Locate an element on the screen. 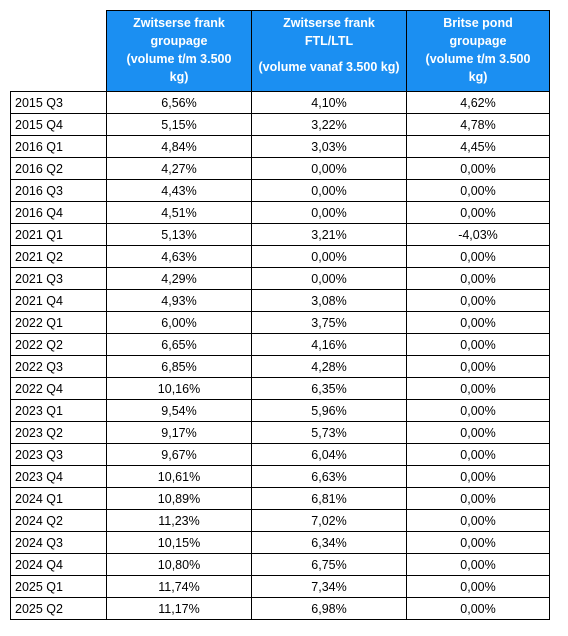  period-cell: 2025 Q1 is located at coordinates (58, 586).